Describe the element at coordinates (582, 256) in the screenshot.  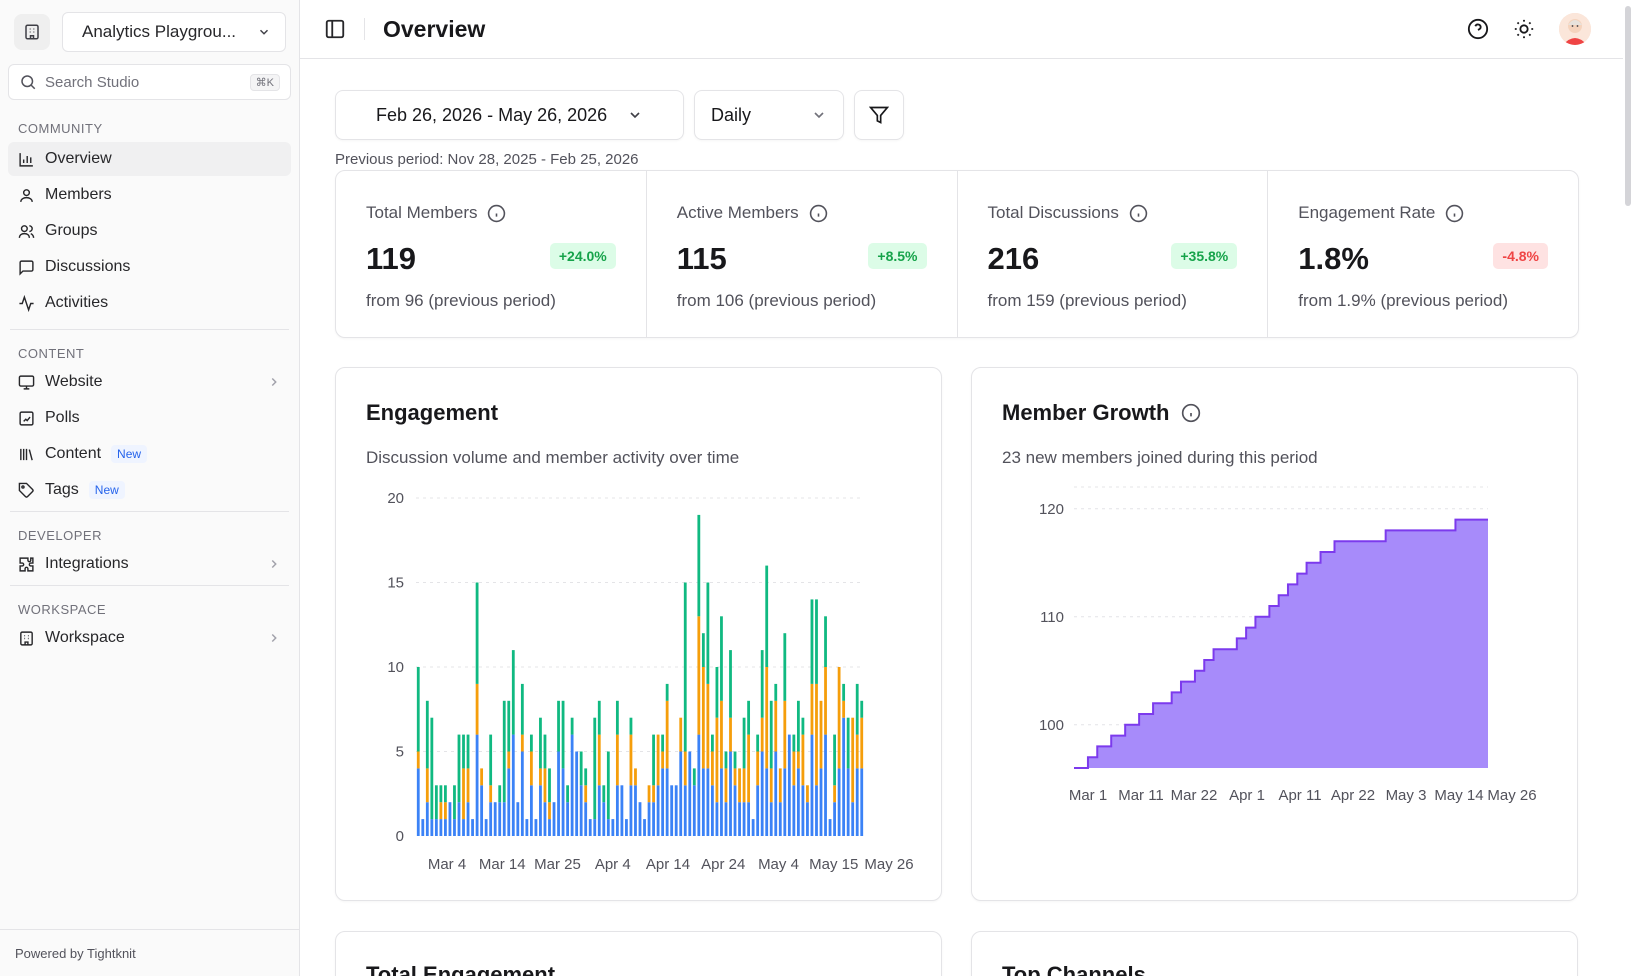
I see `stat-delta-badge: +24.0%` at that location.